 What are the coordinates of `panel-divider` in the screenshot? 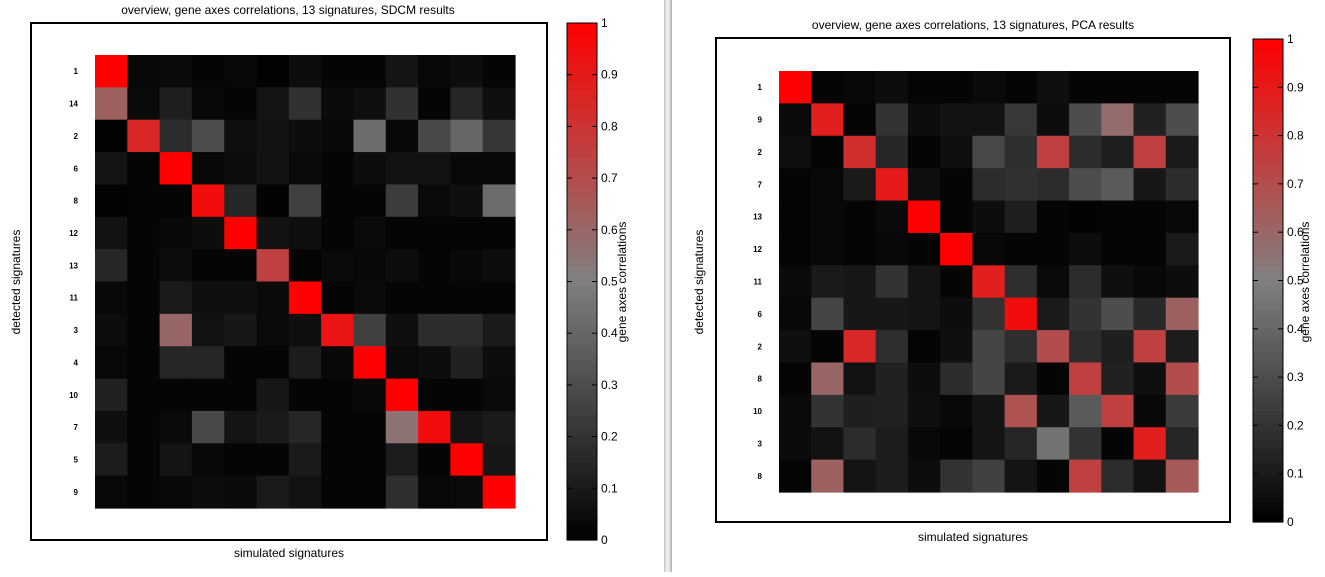 It's located at (668, 286).